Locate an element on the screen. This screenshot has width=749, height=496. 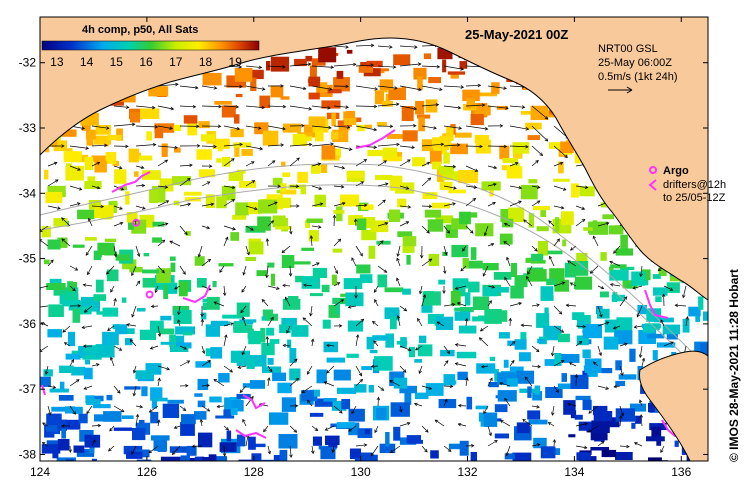
drifter-track is located at coordinates (656, 304).